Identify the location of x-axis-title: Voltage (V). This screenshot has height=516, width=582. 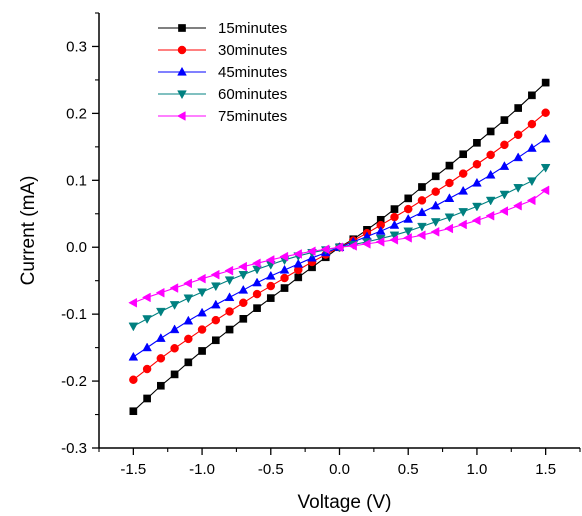
(345, 502).